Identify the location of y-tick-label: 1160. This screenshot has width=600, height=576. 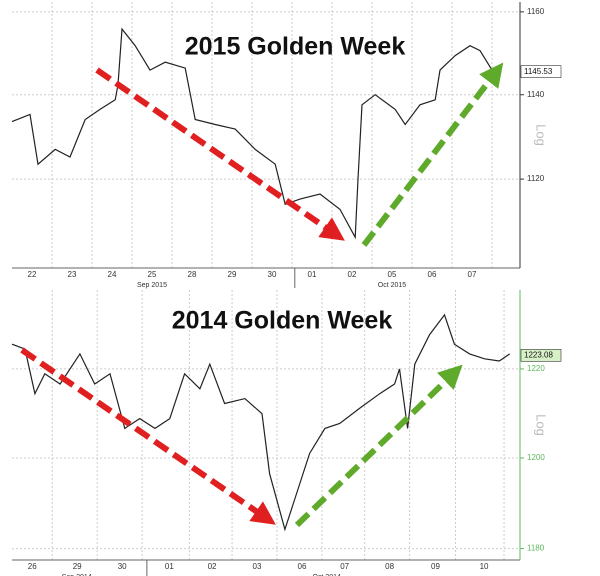
(536, 11).